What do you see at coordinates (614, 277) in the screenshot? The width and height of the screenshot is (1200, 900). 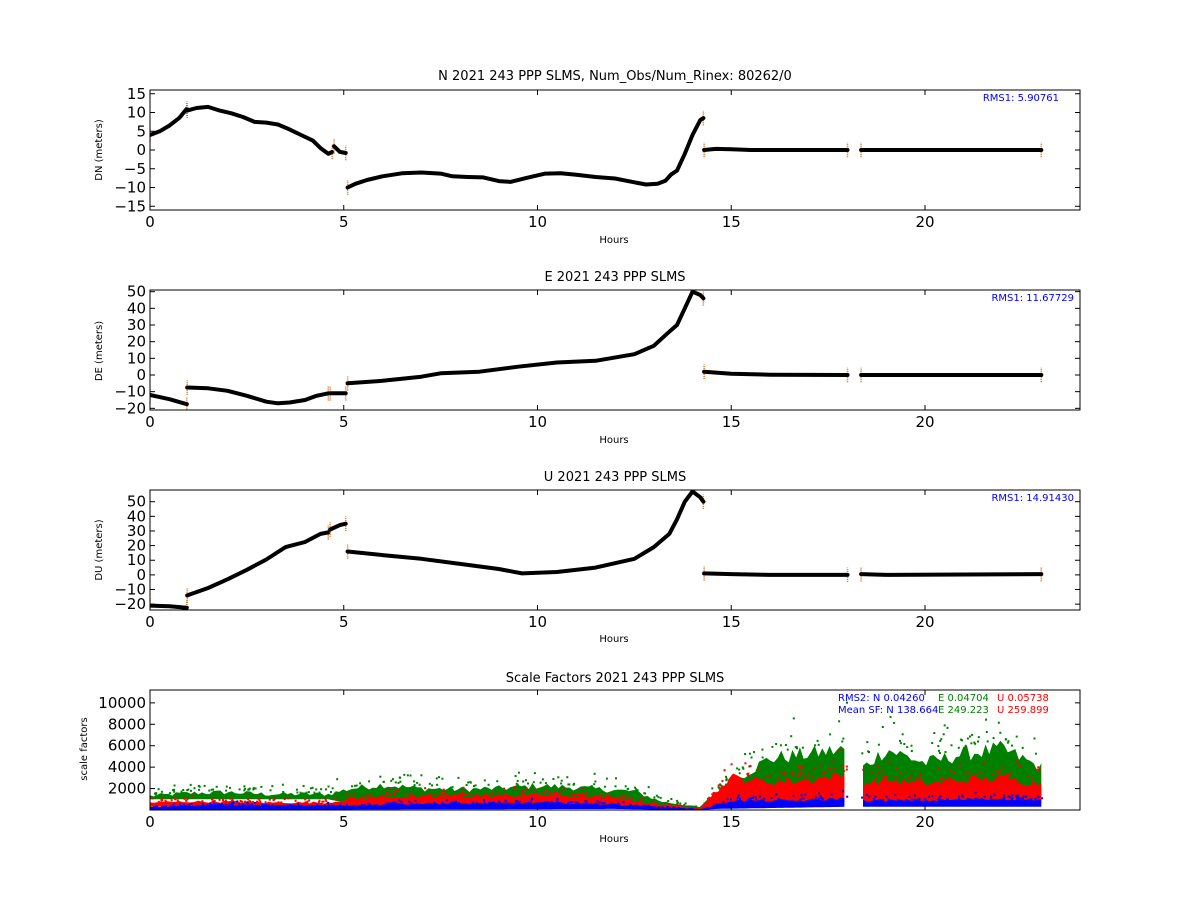 I see `panel-east-title: E 2021 243 PPP SLMS` at bounding box center [614, 277].